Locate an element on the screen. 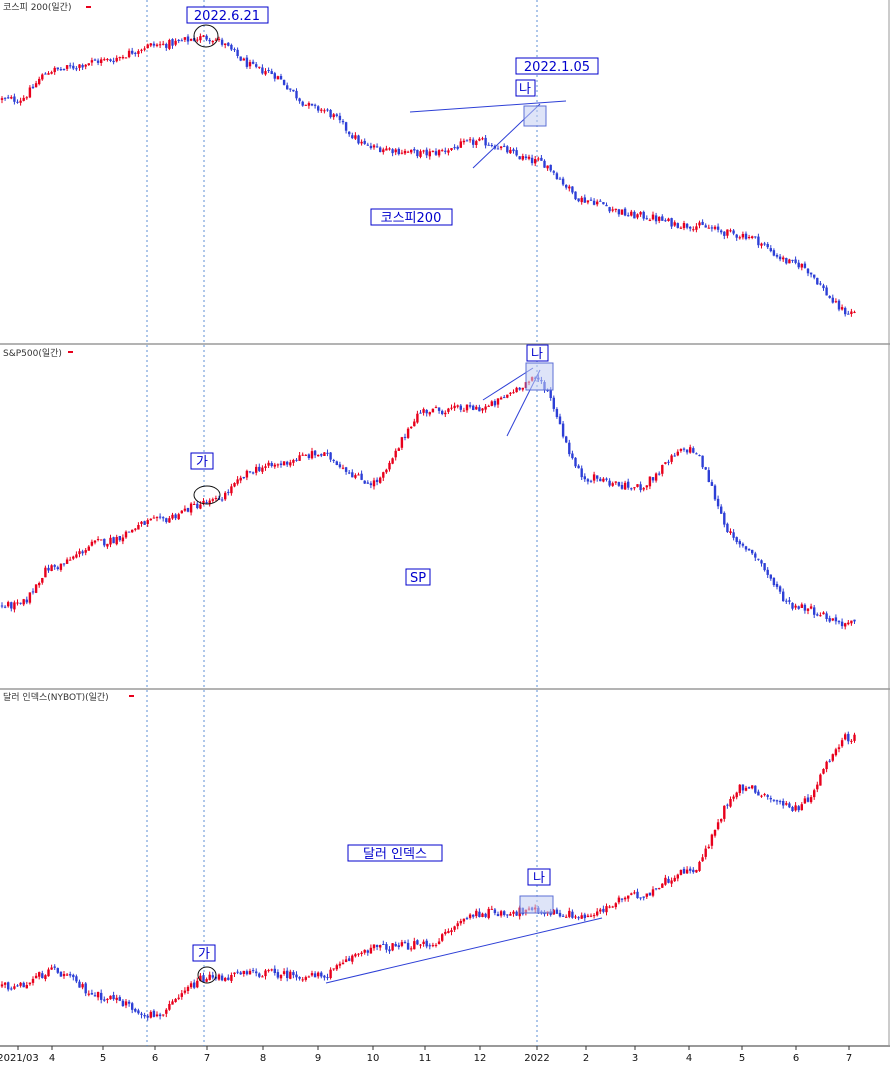 The height and width of the screenshot is (1065, 890). x-tick-label: 4 is located at coordinates (52, 1058).